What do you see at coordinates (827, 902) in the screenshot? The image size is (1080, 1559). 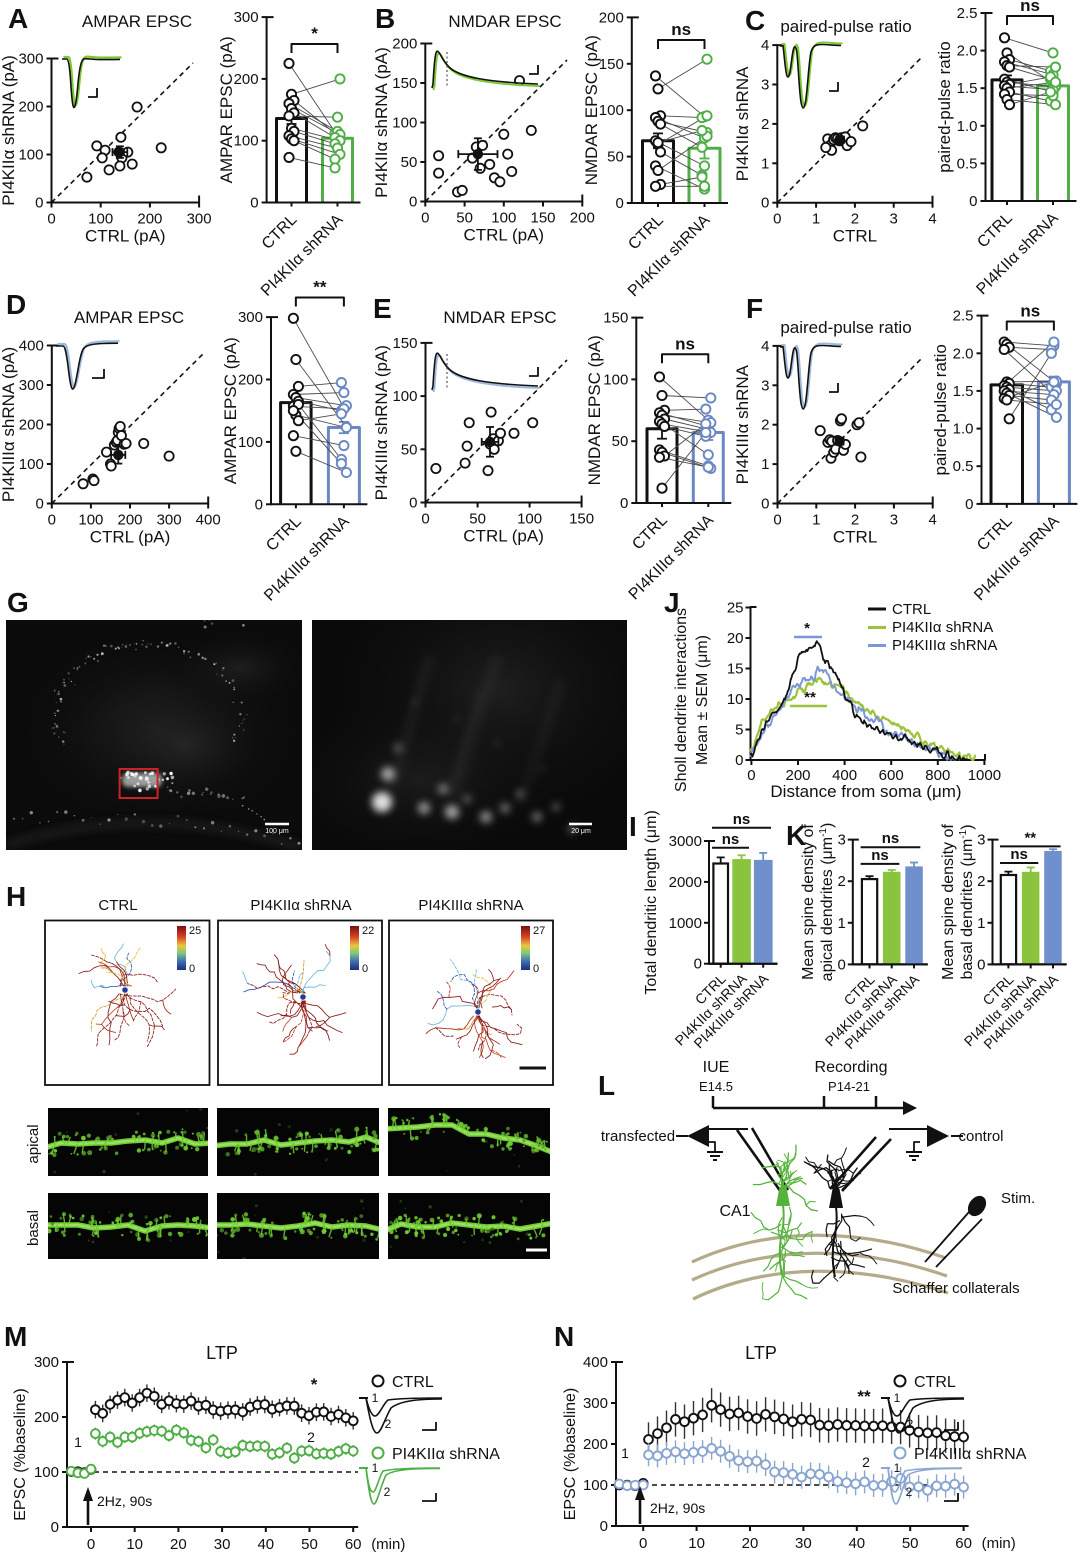 I see `svg-text: apical dendrites (μm-1)` at bounding box center [827, 902].